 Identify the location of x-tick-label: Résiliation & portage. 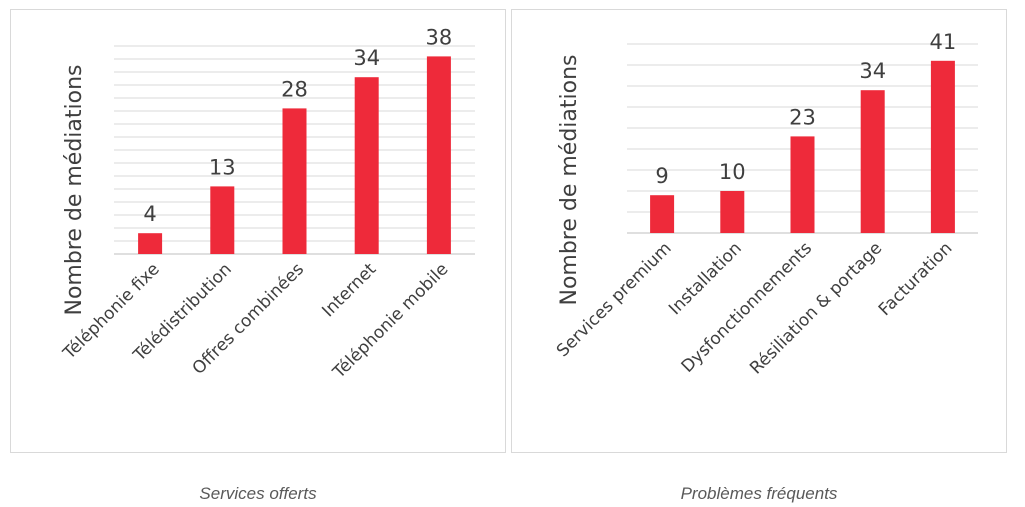
(816, 308).